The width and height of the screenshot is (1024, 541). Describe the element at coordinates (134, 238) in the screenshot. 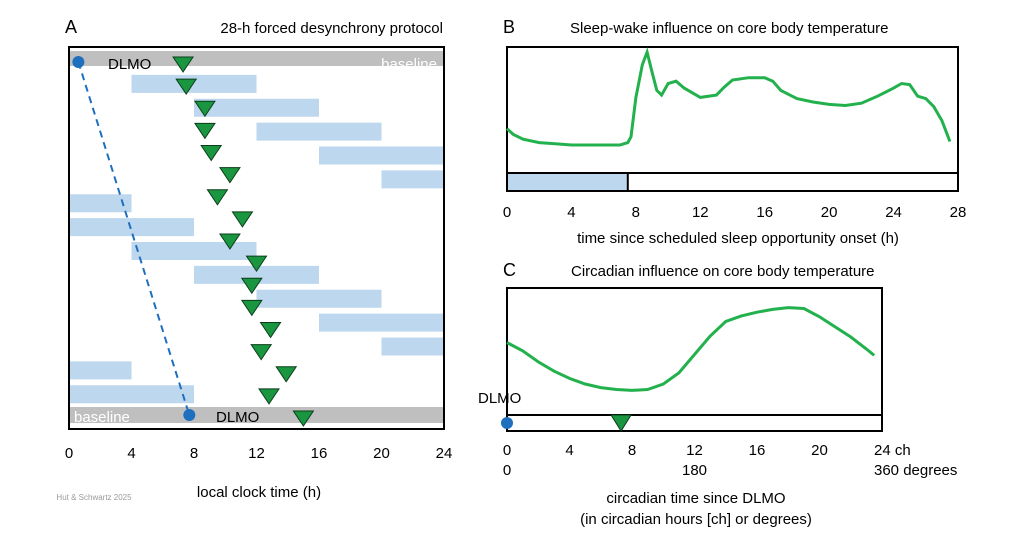

I see `dlmo-drift-line` at that location.